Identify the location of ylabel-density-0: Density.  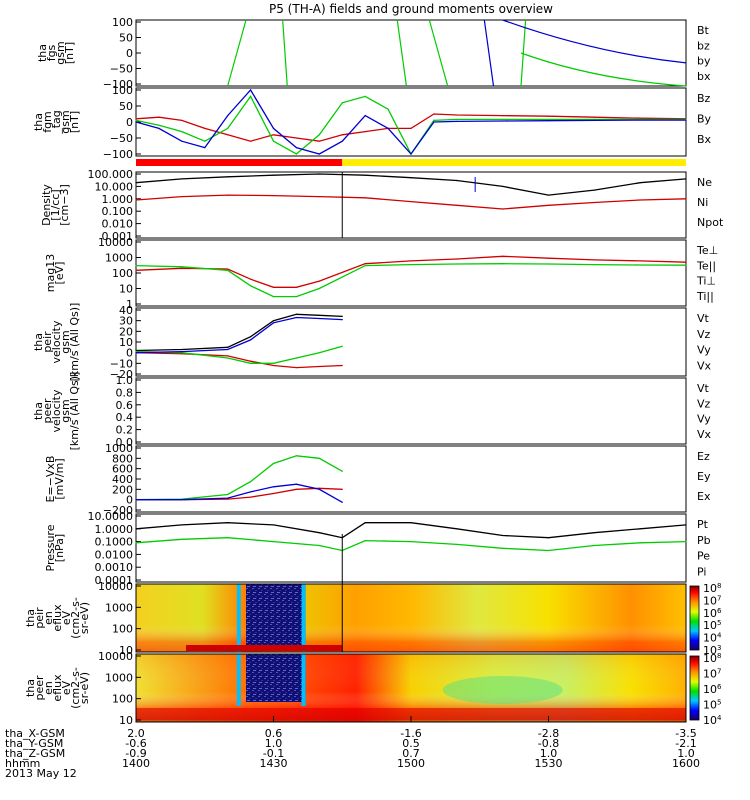
(46, 205).